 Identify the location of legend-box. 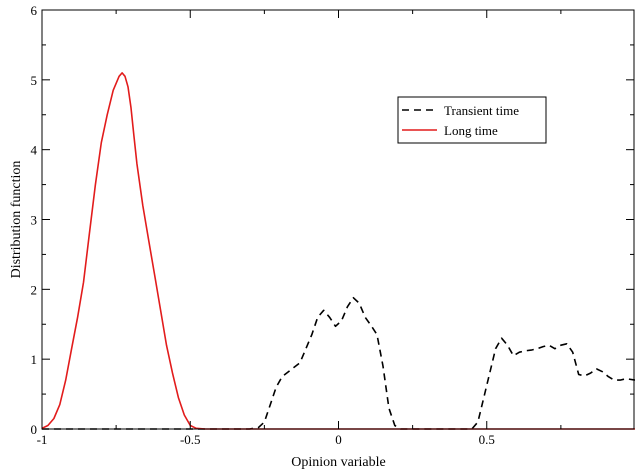
(472, 120).